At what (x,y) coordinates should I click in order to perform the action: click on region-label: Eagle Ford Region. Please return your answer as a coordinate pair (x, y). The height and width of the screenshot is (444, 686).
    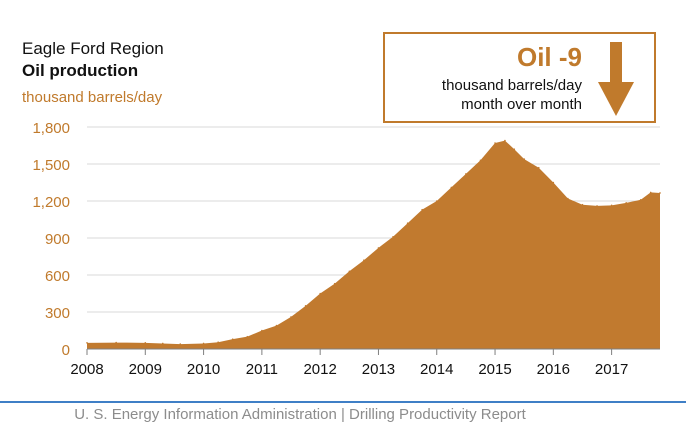
    Looking at the image, I should click on (93, 48).